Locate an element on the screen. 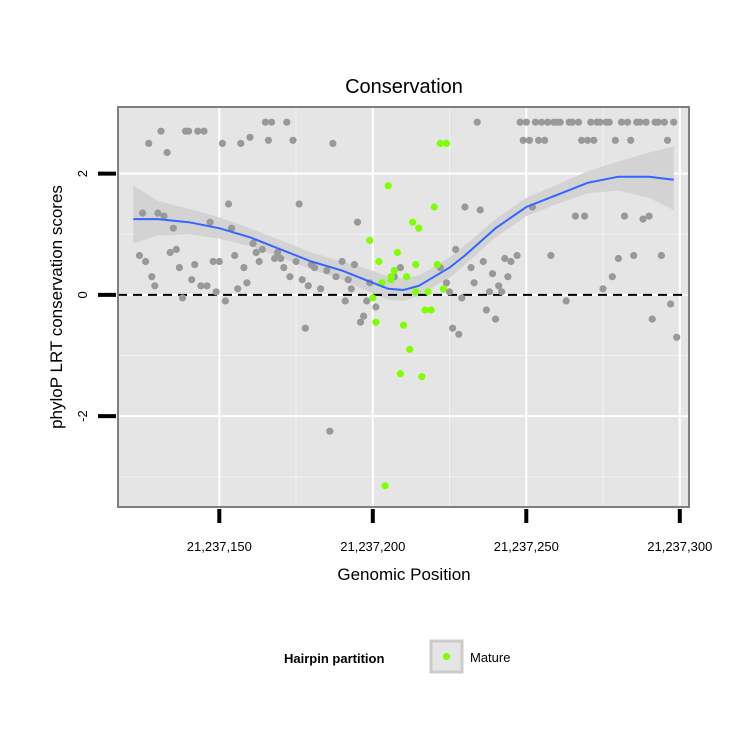  y-tick-label: 2 is located at coordinates (82, 173).